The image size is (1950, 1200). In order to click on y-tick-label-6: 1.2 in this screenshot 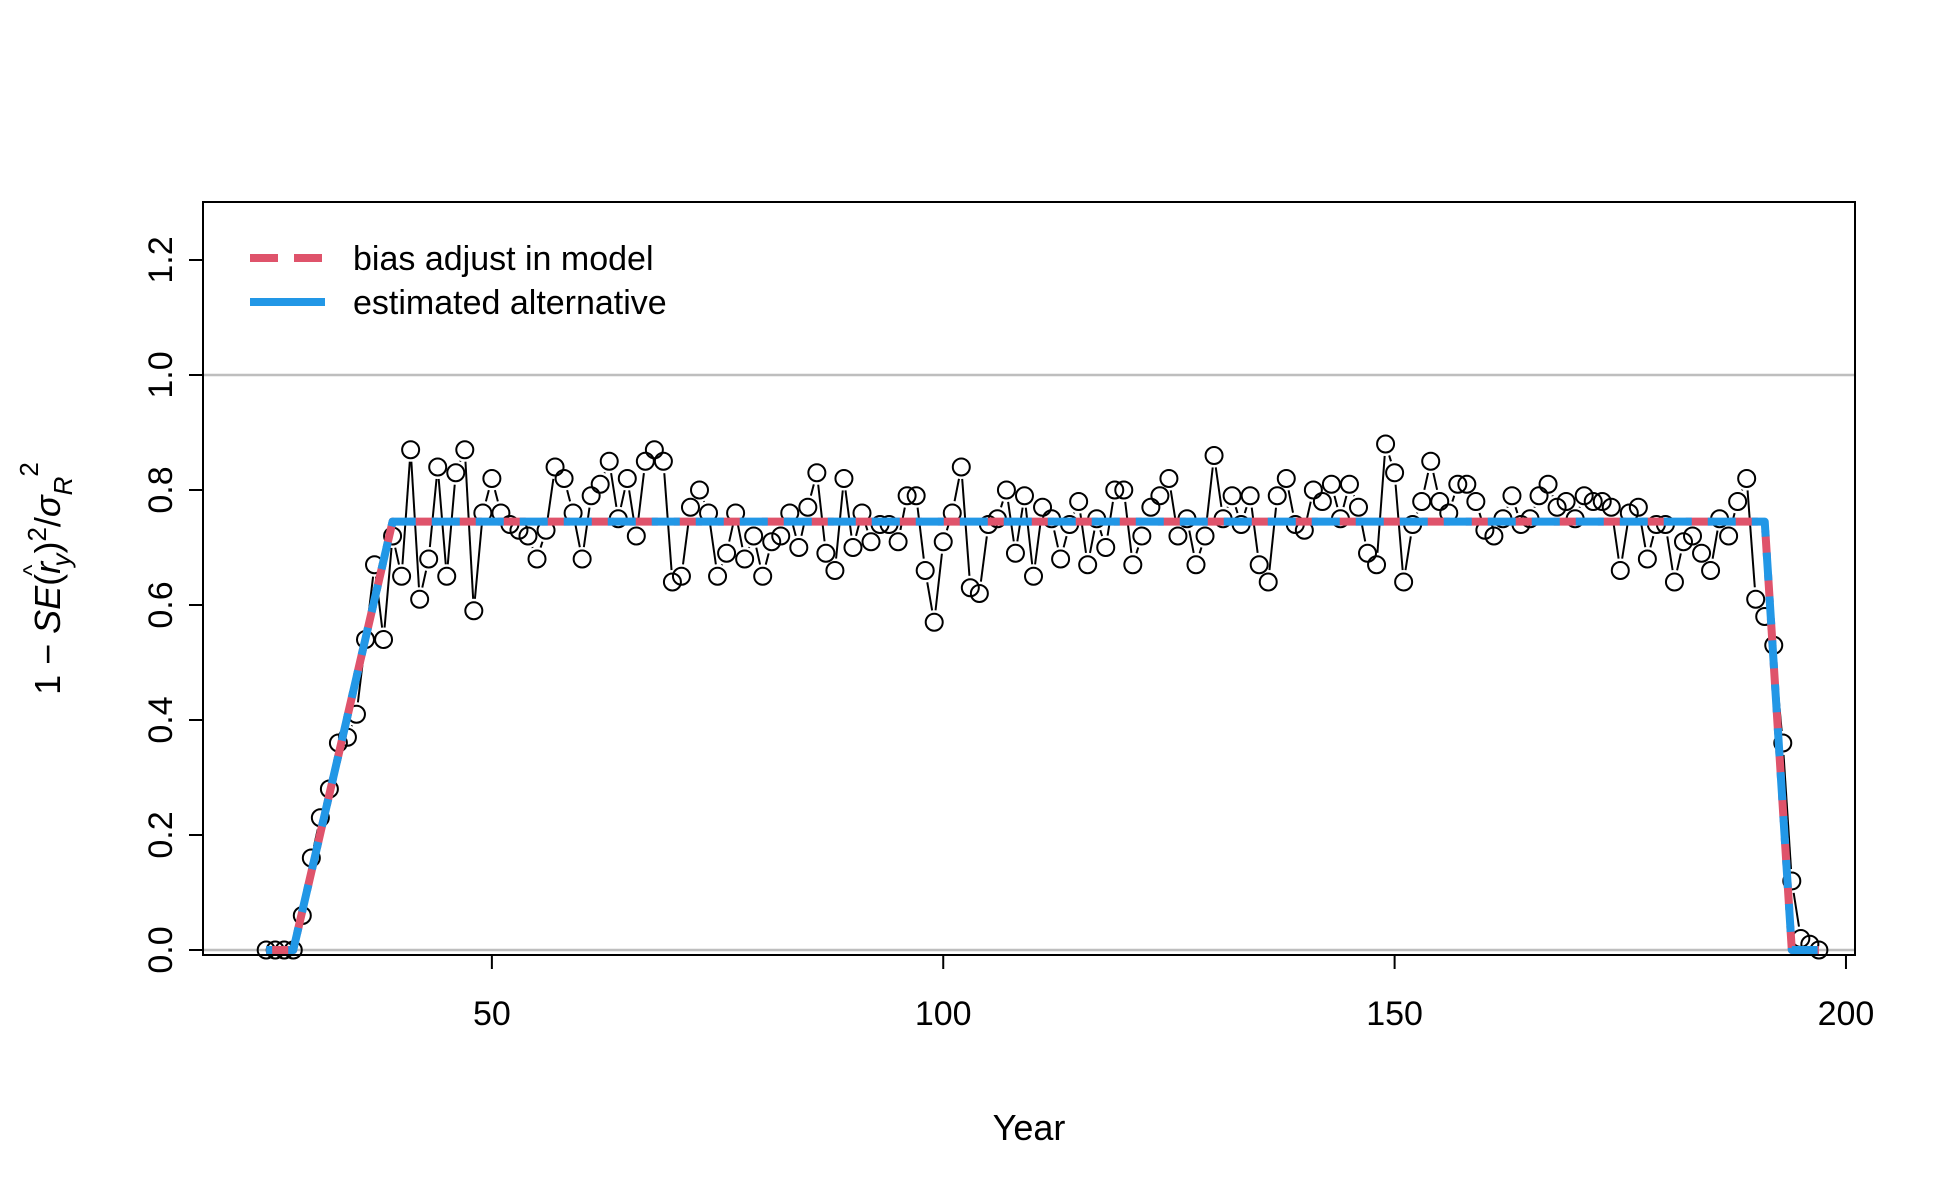, I will do `click(161, 259)`.